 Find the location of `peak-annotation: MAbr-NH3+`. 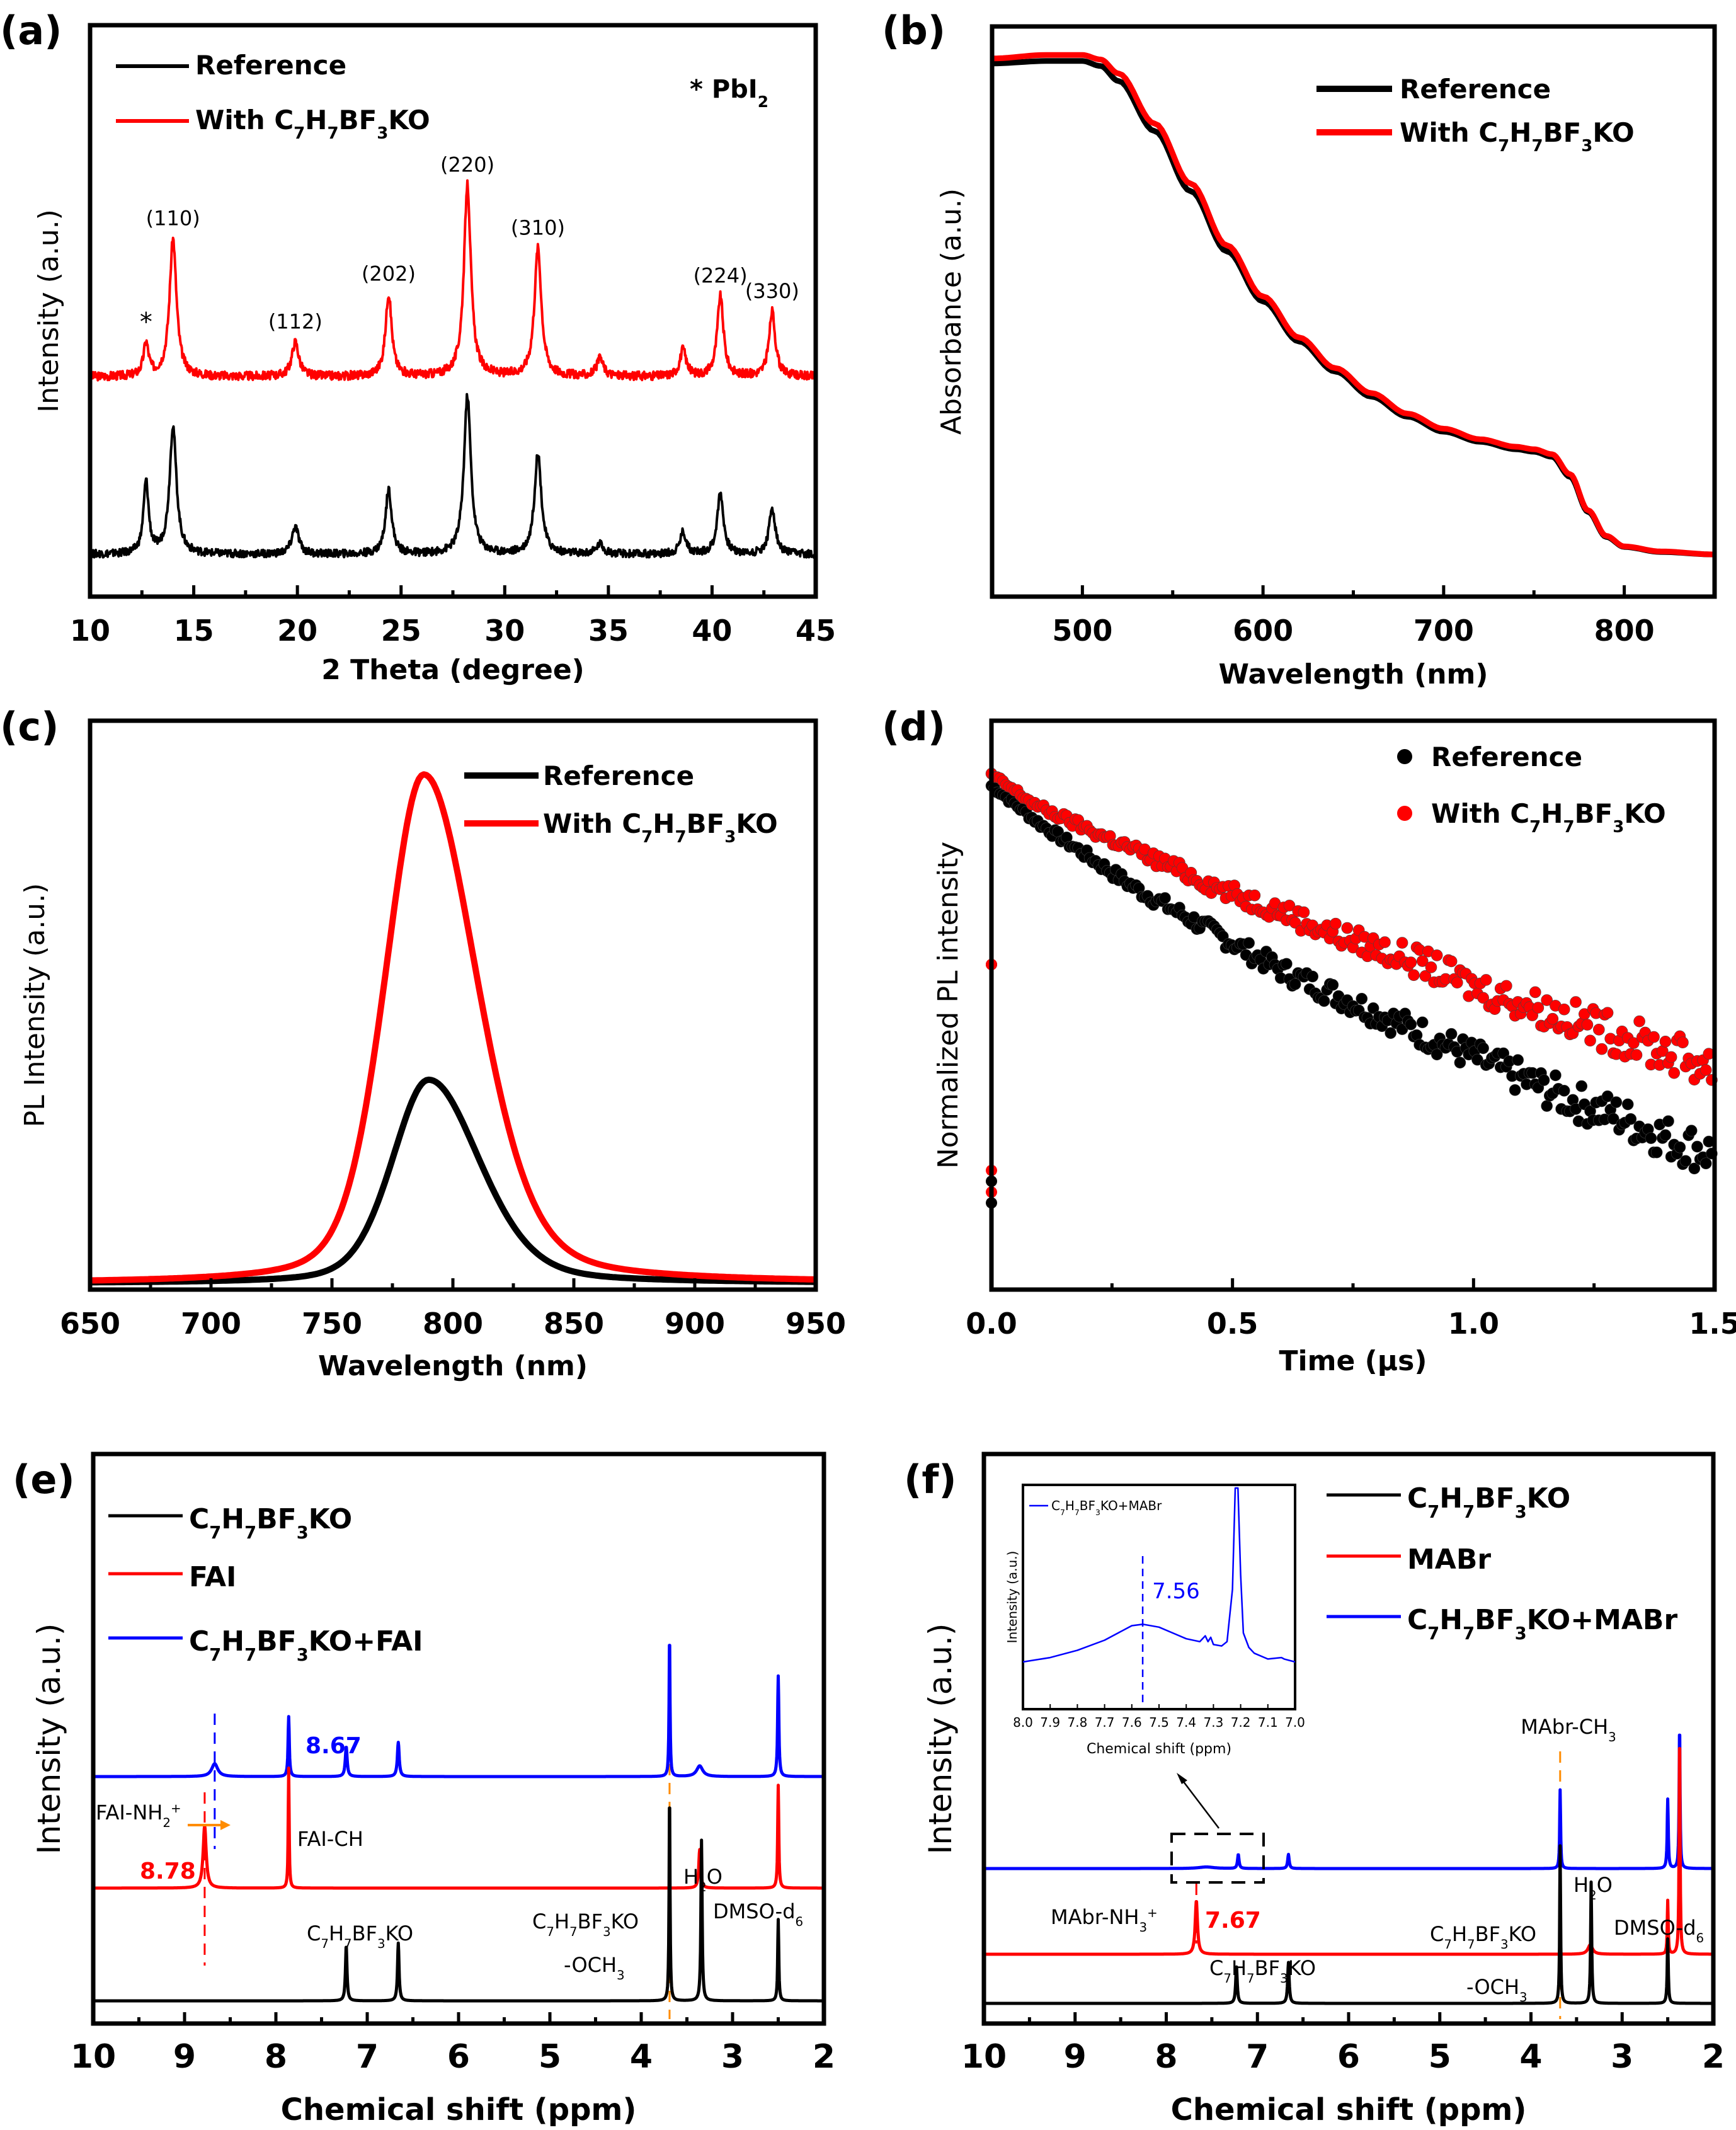

peak-annotation: MAbr-NH3+ is located at coordinates (1104, 1920).